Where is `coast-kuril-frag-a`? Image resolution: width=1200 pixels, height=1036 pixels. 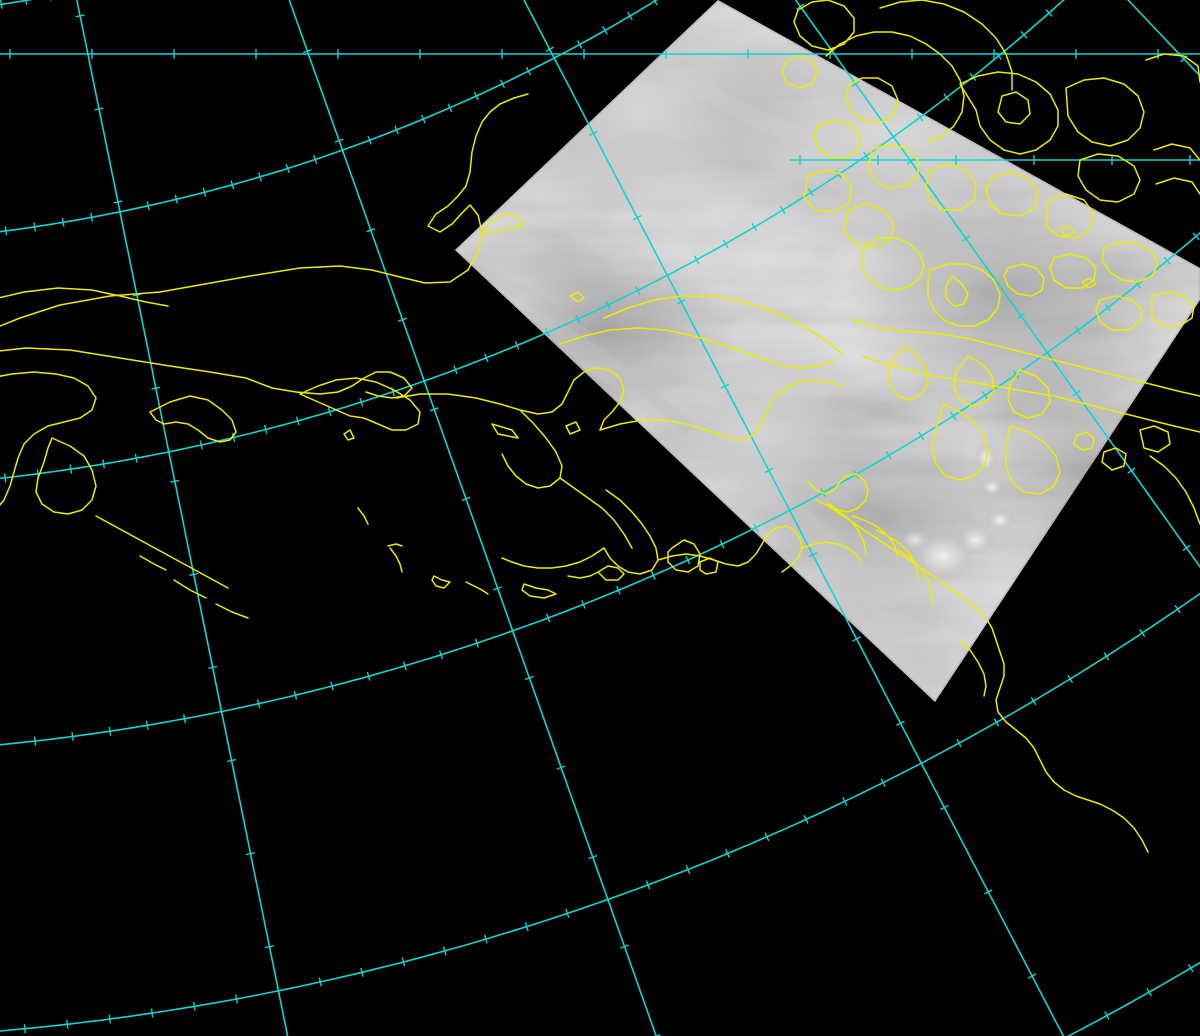
coast-kuril-frag-a is located at coordinates (153, 563).